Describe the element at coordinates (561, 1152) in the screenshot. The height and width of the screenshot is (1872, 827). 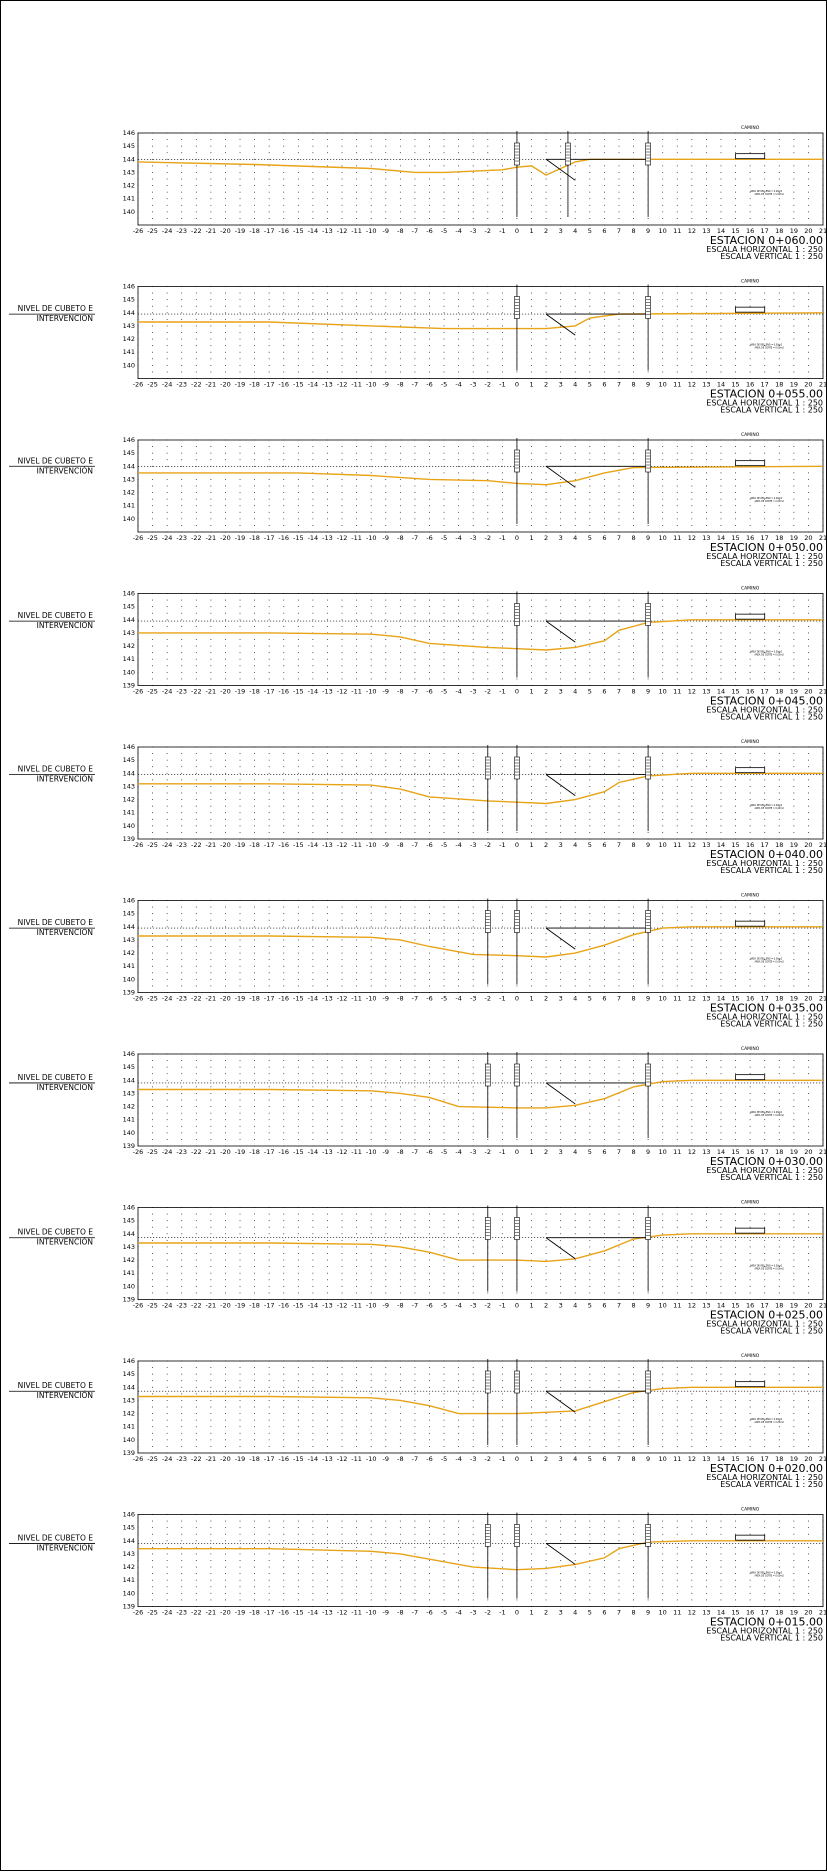
I see `x-tick-label: 3` at that location.